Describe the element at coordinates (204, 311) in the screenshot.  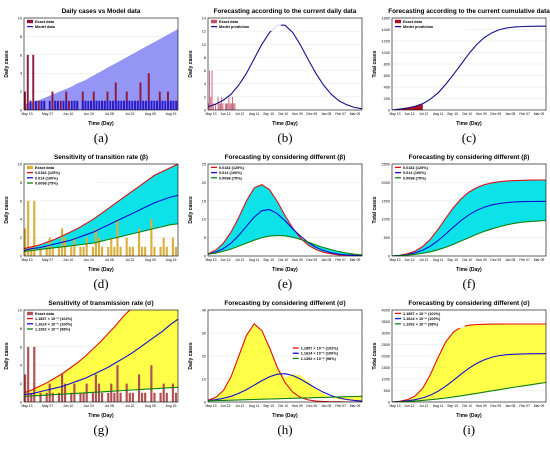
I see `y-tick-label: 40` at that location.